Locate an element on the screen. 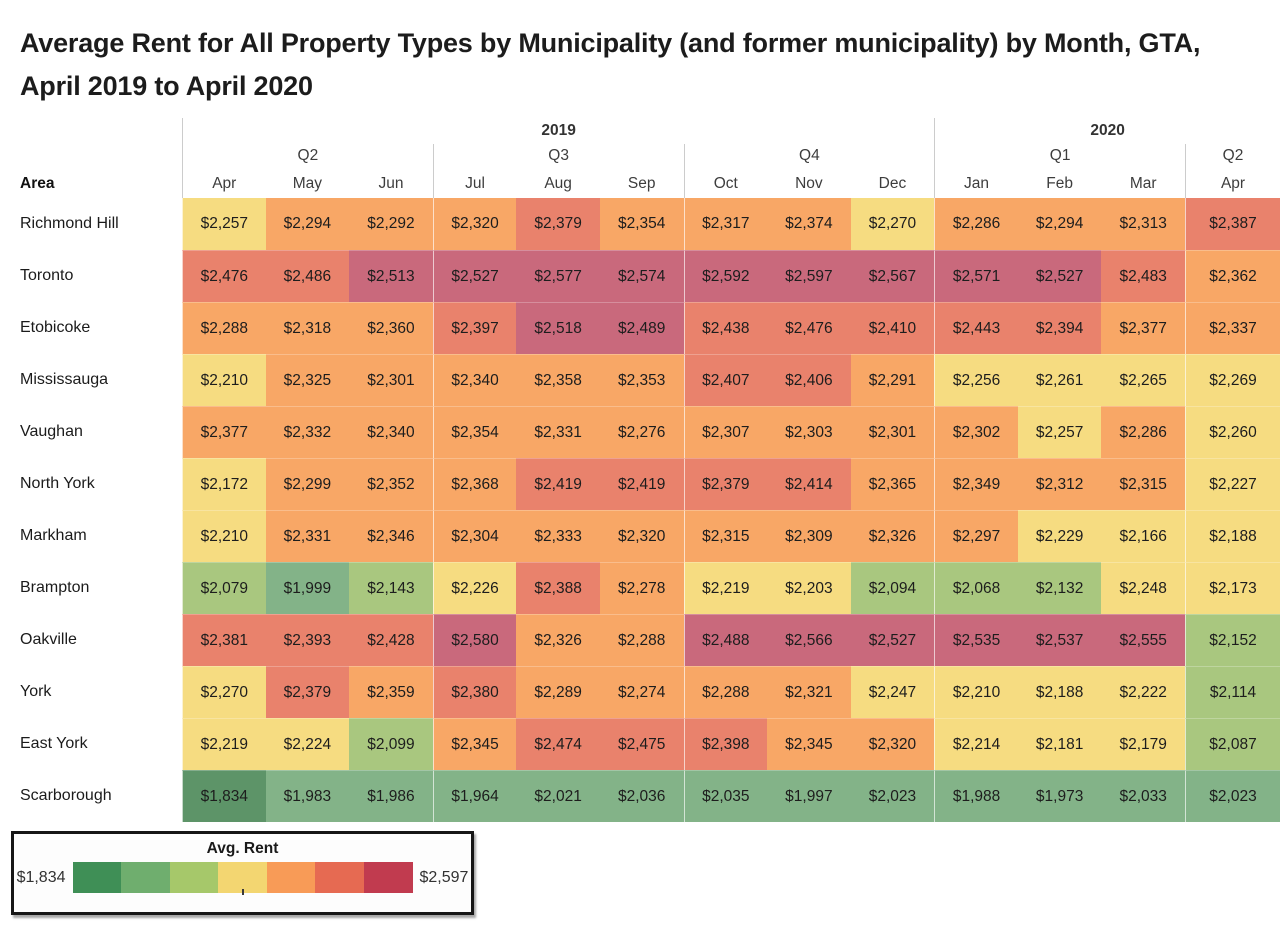 The width and height of the screenshot is (1280, 932). month-label: Nov is located at coordinates (809, 183).